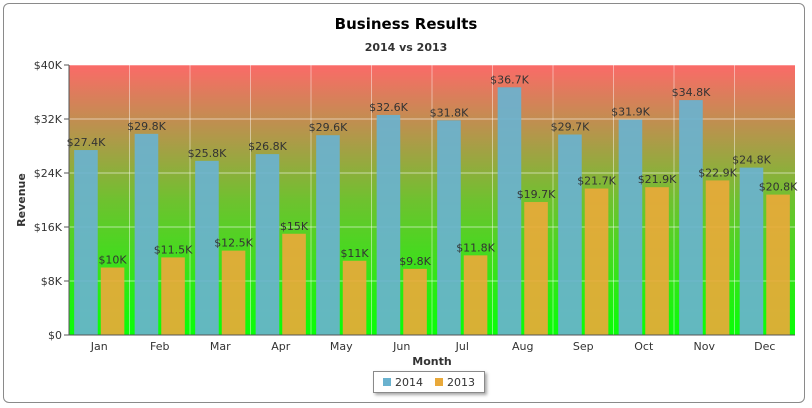 The height and width of the screenshot is (408, 812). Describe the element at coordinates (461, 382) in the screenshot. I see `legend-label-2013: 2013` at that location.